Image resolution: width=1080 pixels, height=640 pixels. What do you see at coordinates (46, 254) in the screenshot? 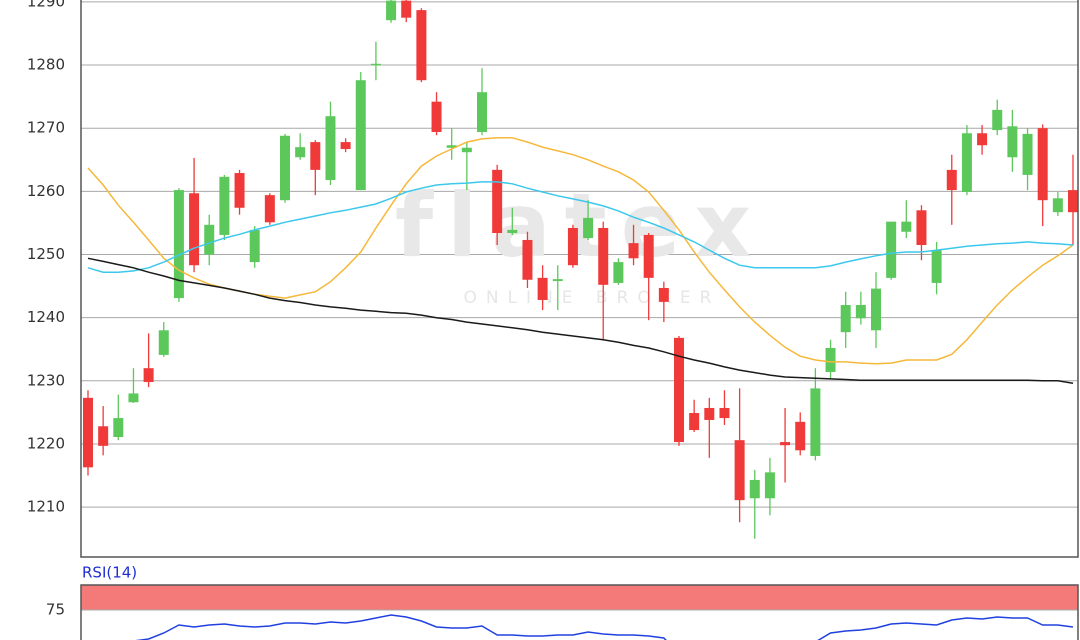
I see `y-tick-label: 1250` at bounding box center [46, 254].